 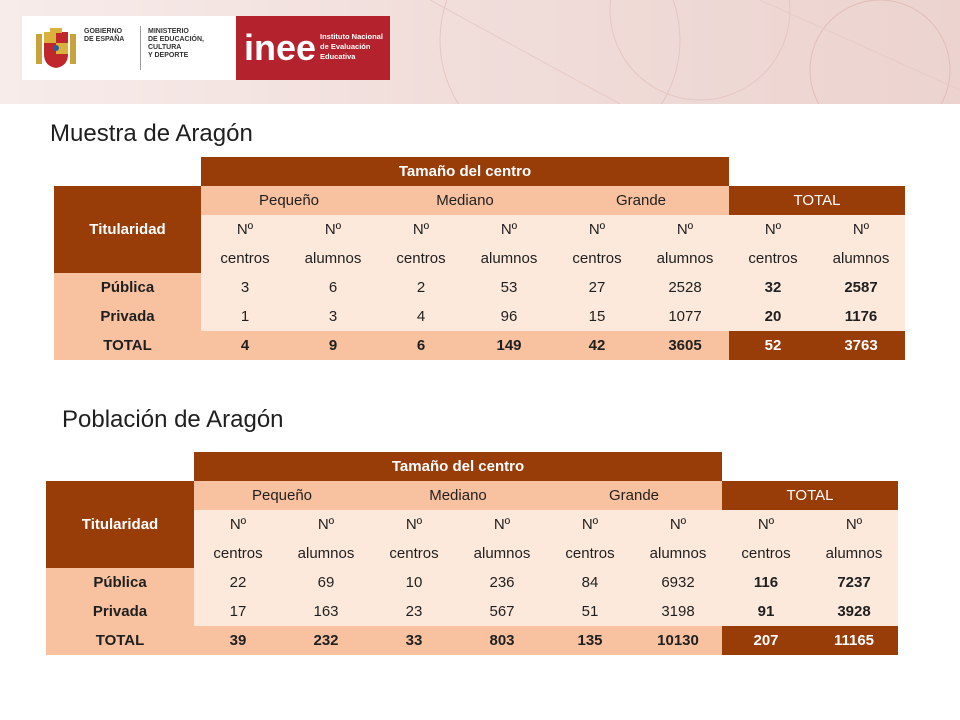 What do you see at coordinates (326, 611) in the screenshot?
I see `table-cell: 163` at bounding box center [326, 611].